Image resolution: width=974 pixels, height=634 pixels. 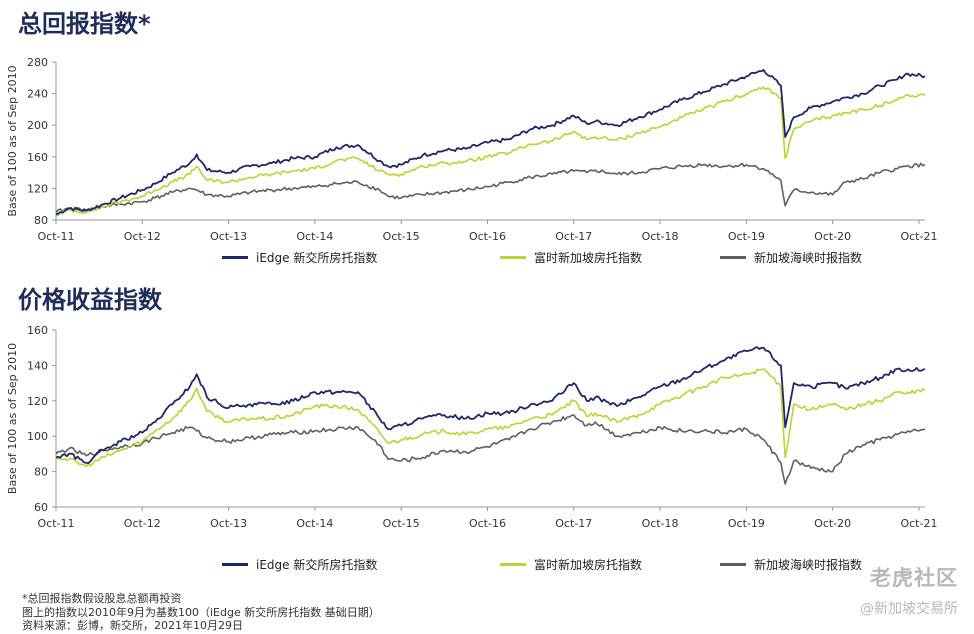 I want to click on legend-price-return: iEdge 新交所房托指数 富时新加坡房托指数 新加坡海峡时报指数, so click(x=487, y=566).